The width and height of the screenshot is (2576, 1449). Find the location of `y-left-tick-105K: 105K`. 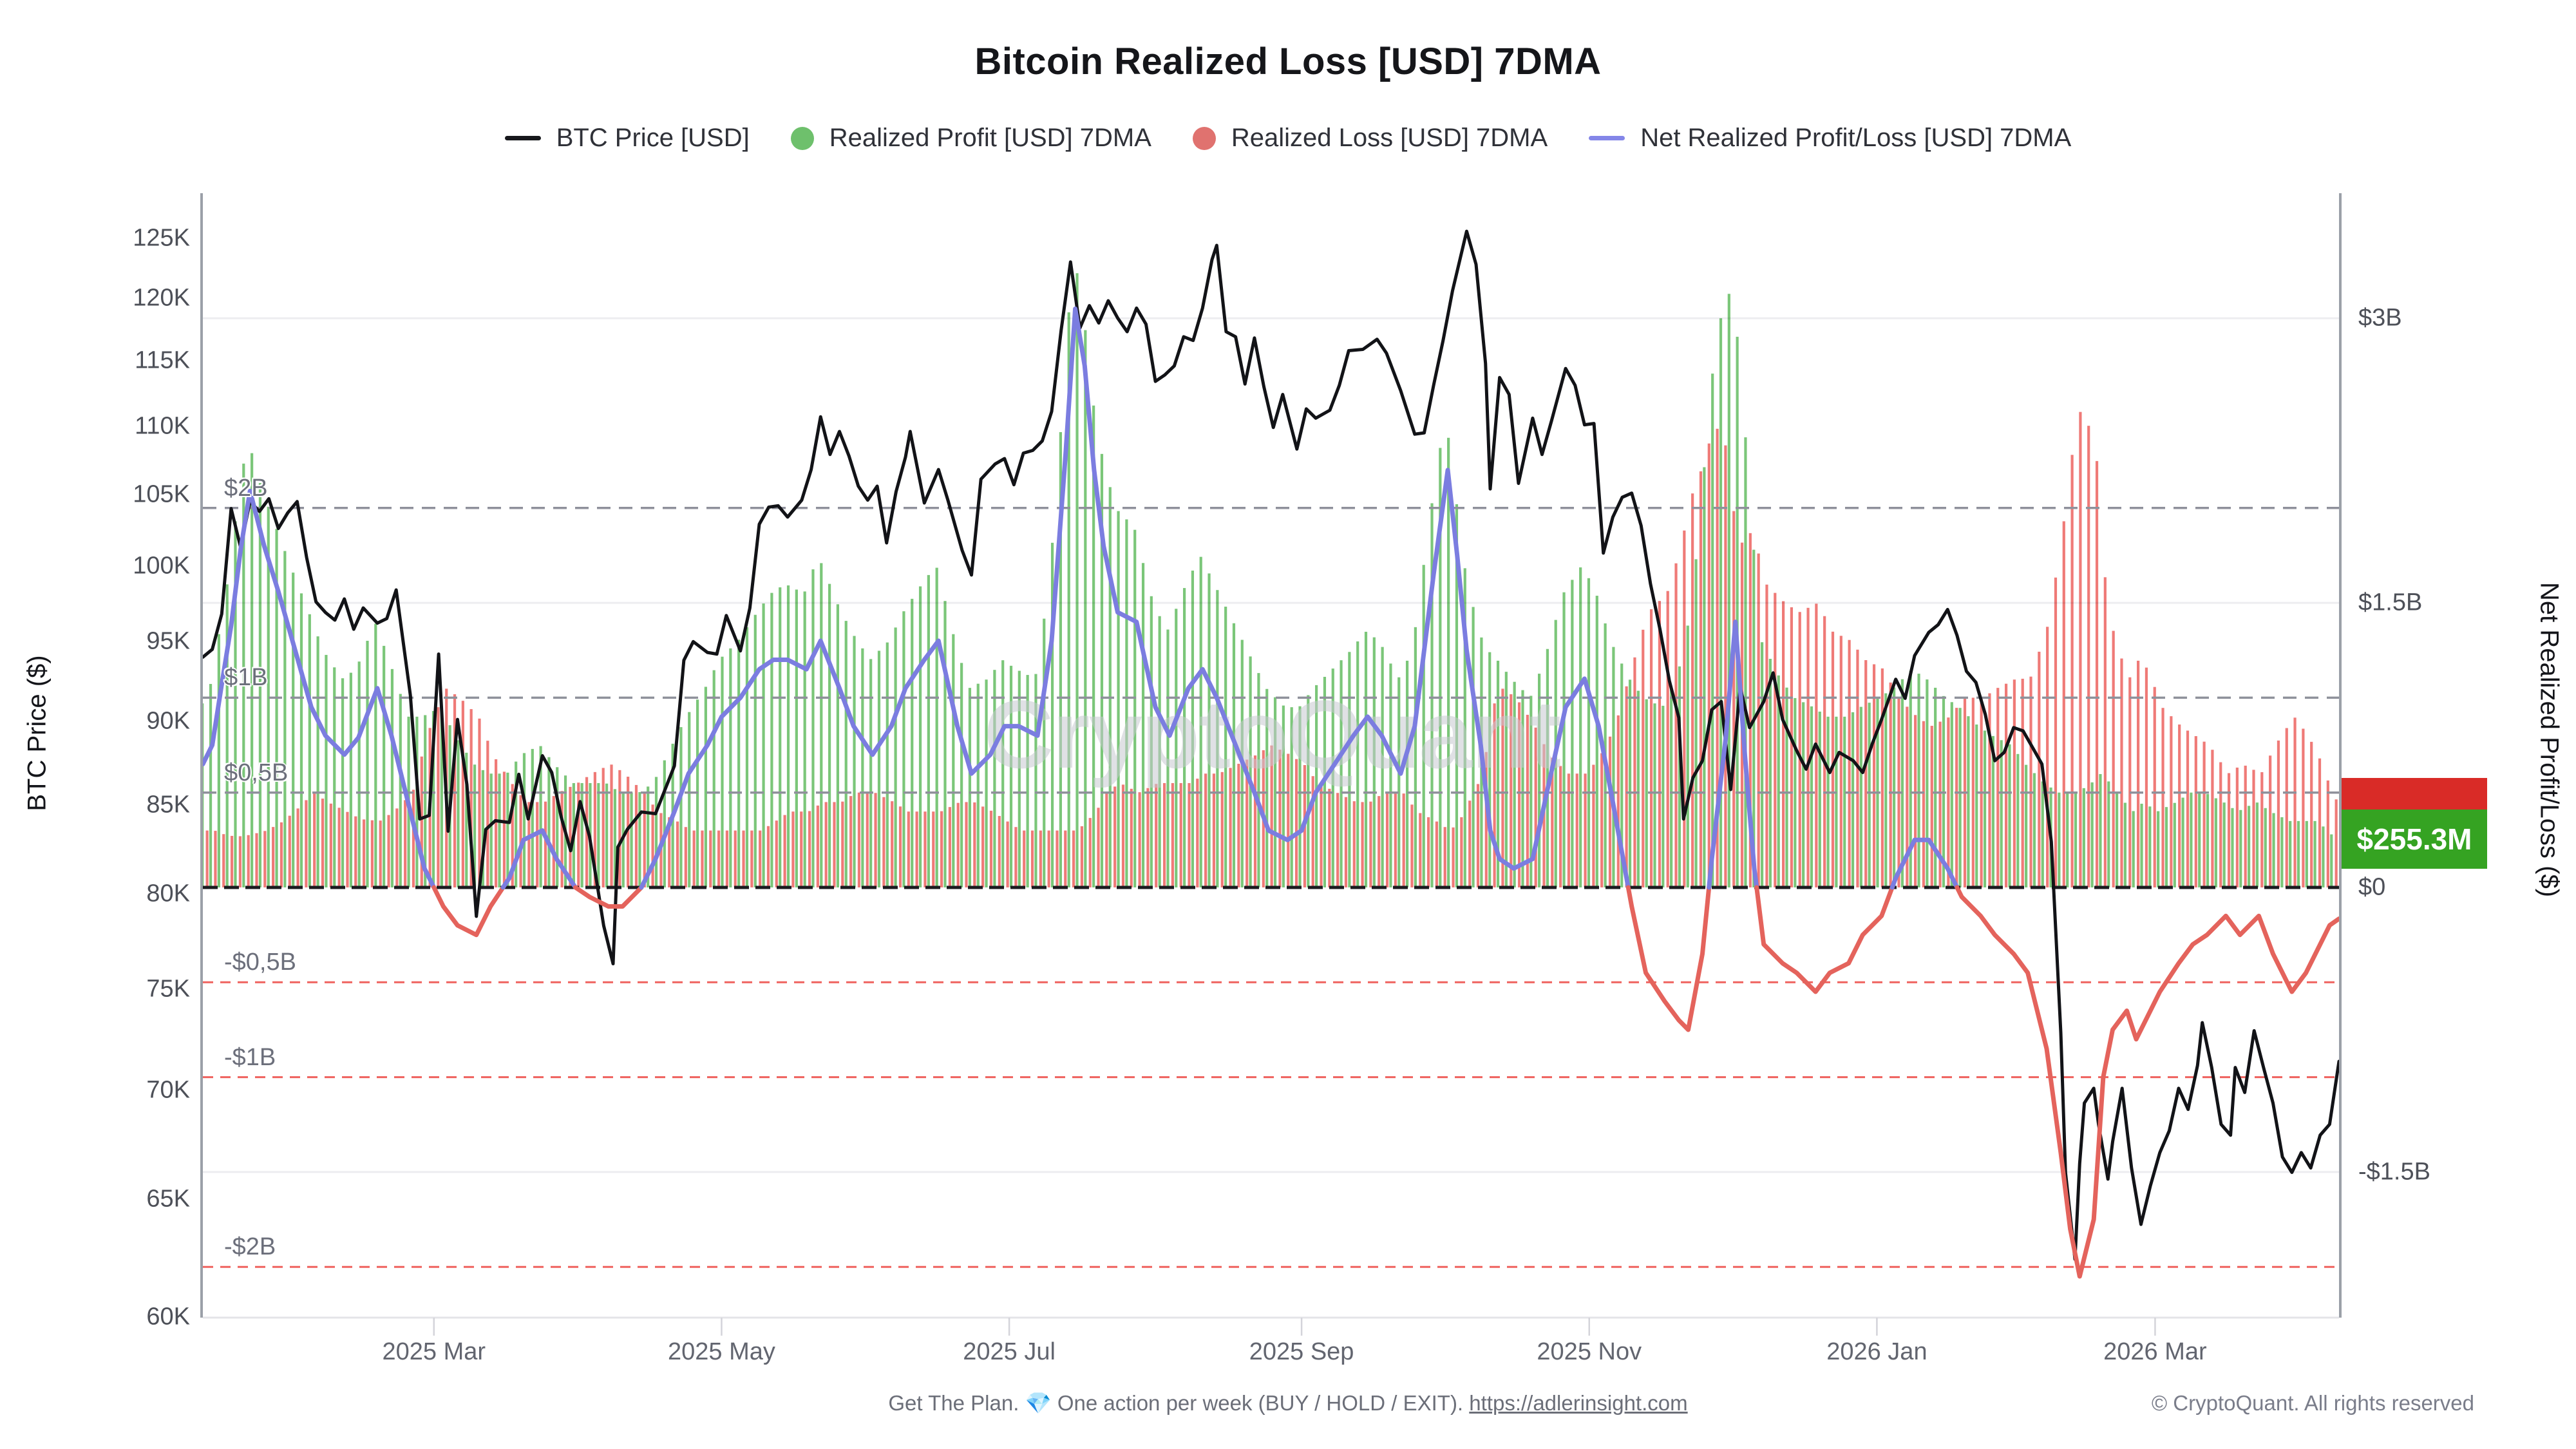

y-left-tick-105K: 105K is located at coordinates (161, 494).